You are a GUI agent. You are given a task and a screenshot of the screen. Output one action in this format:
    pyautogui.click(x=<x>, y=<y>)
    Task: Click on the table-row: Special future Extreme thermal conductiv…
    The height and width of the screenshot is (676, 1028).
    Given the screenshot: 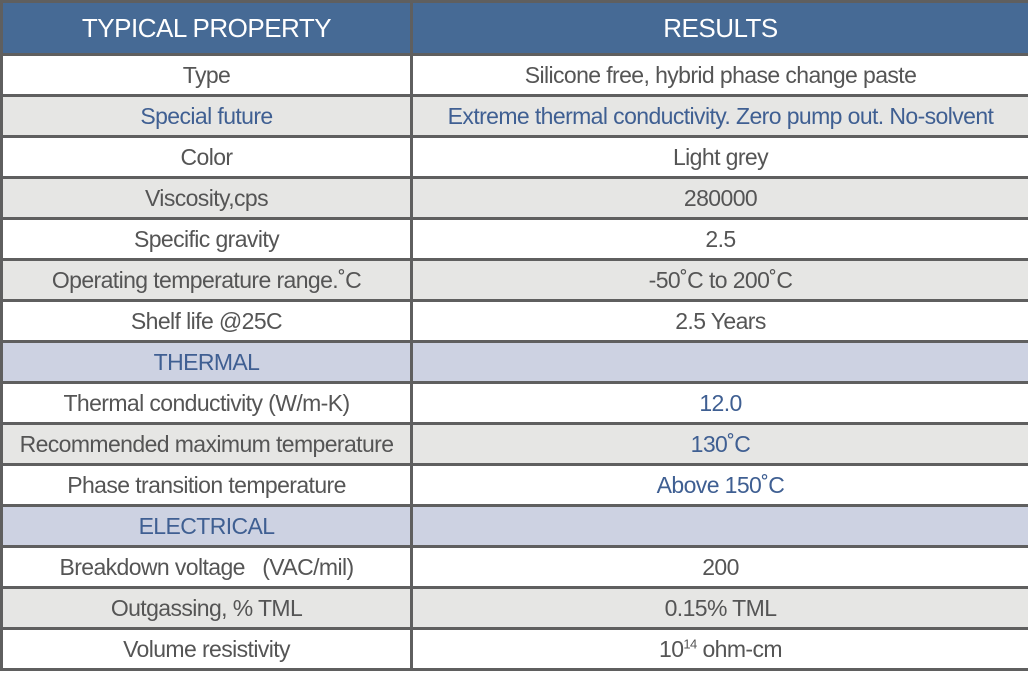 What is the action you would take?
    pyautogui.click(x=514, y=116)
    